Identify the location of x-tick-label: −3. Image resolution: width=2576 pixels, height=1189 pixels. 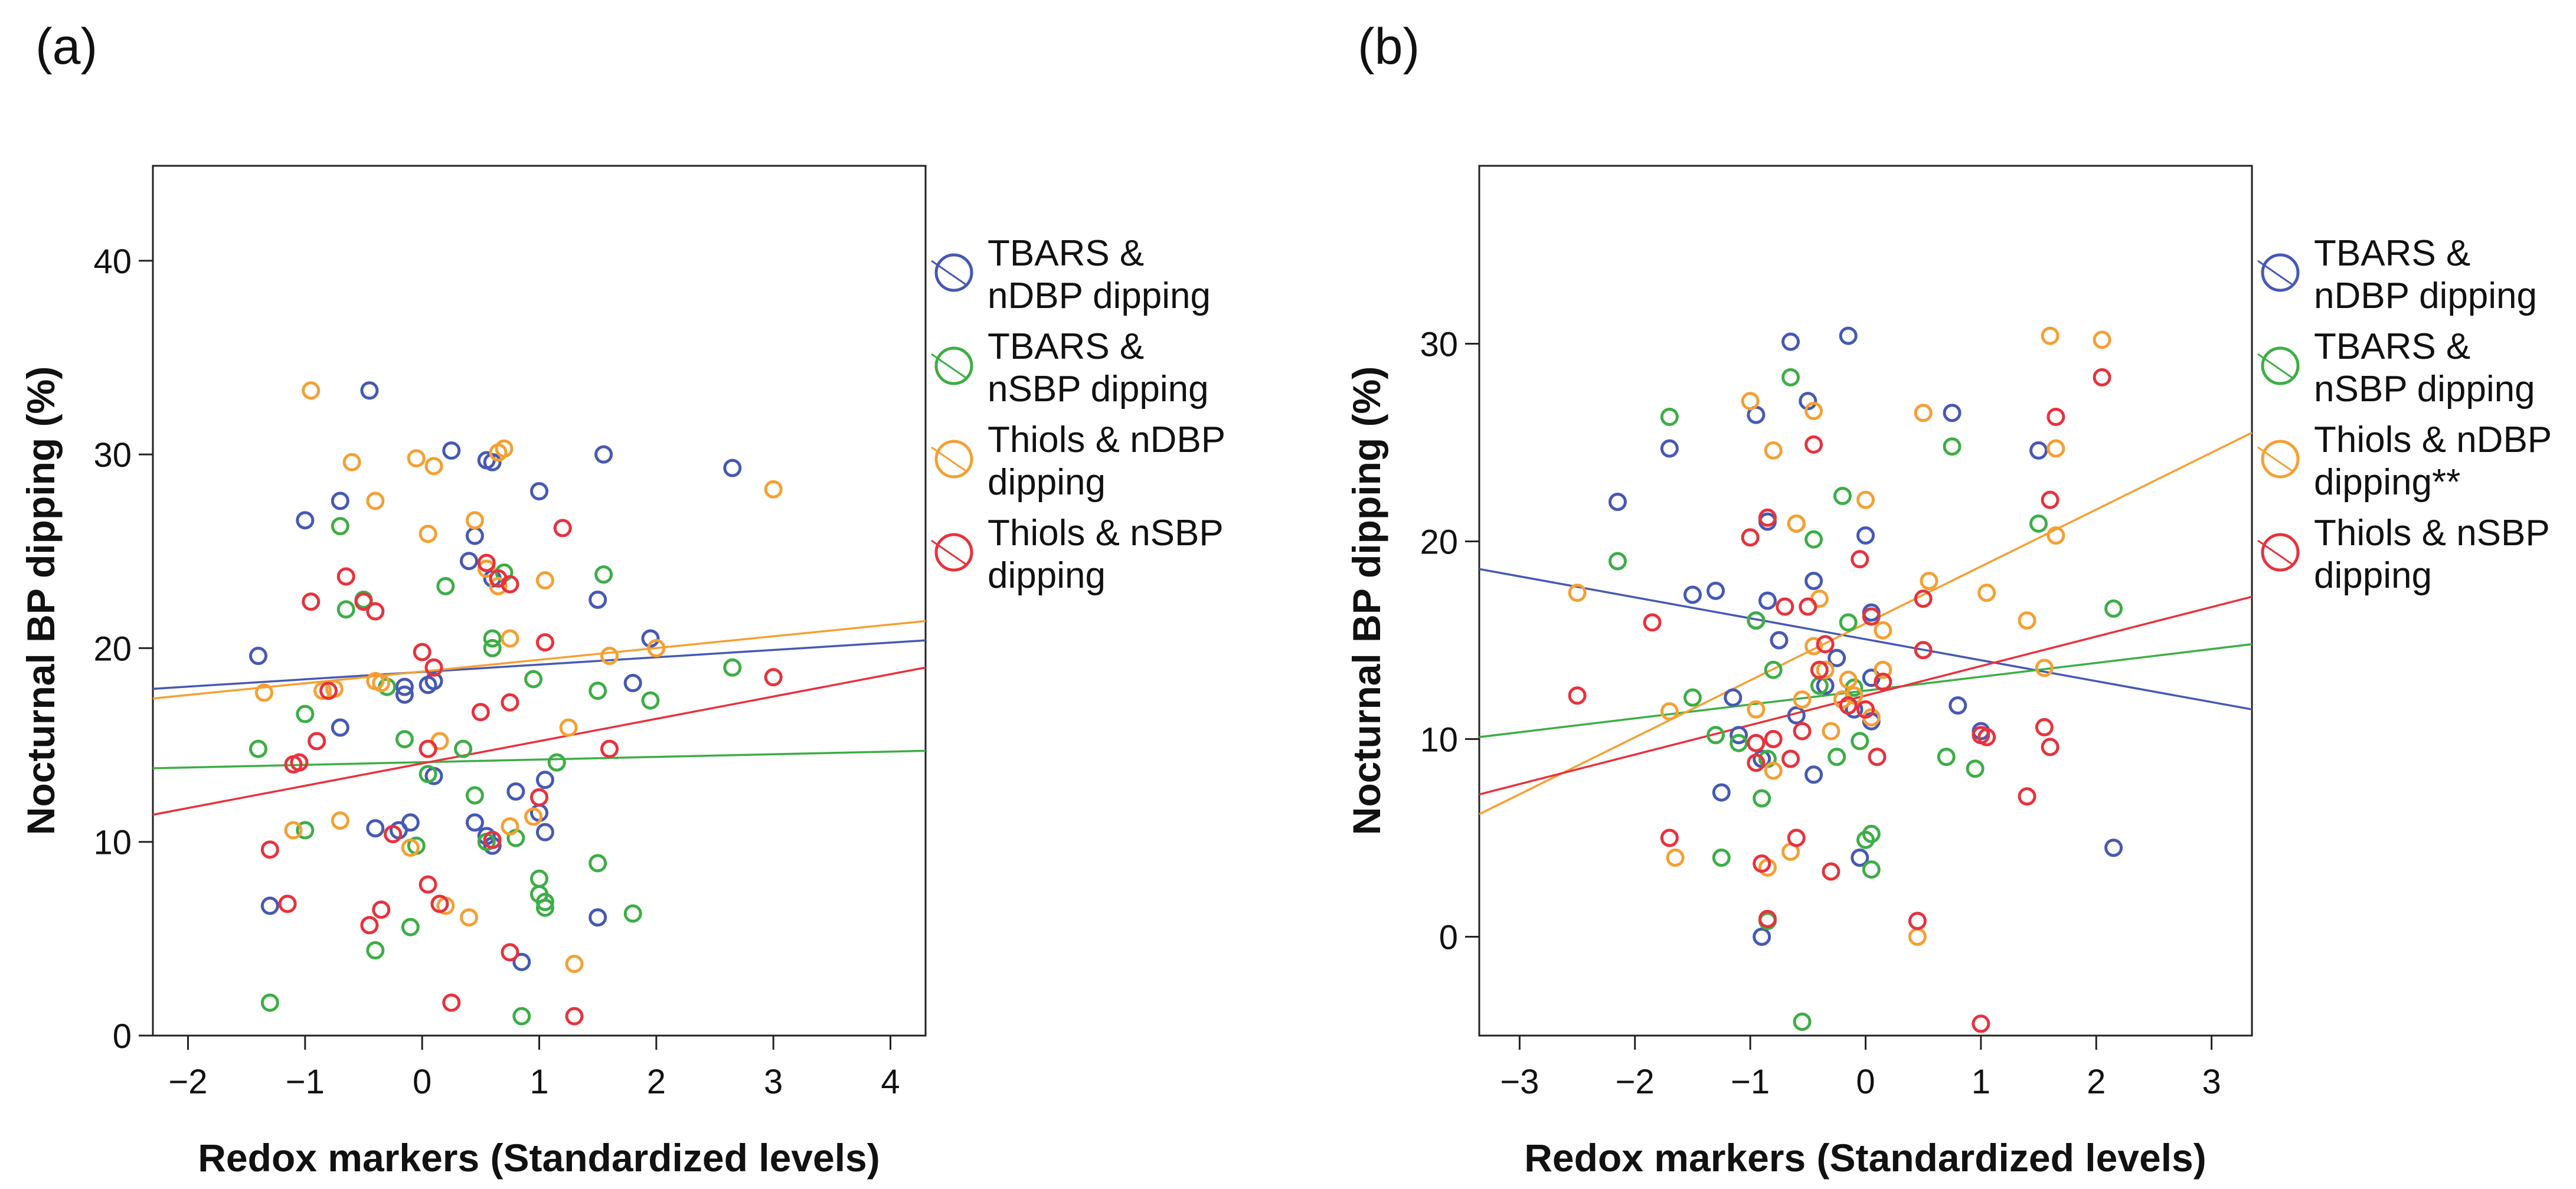
(1519, 1082).